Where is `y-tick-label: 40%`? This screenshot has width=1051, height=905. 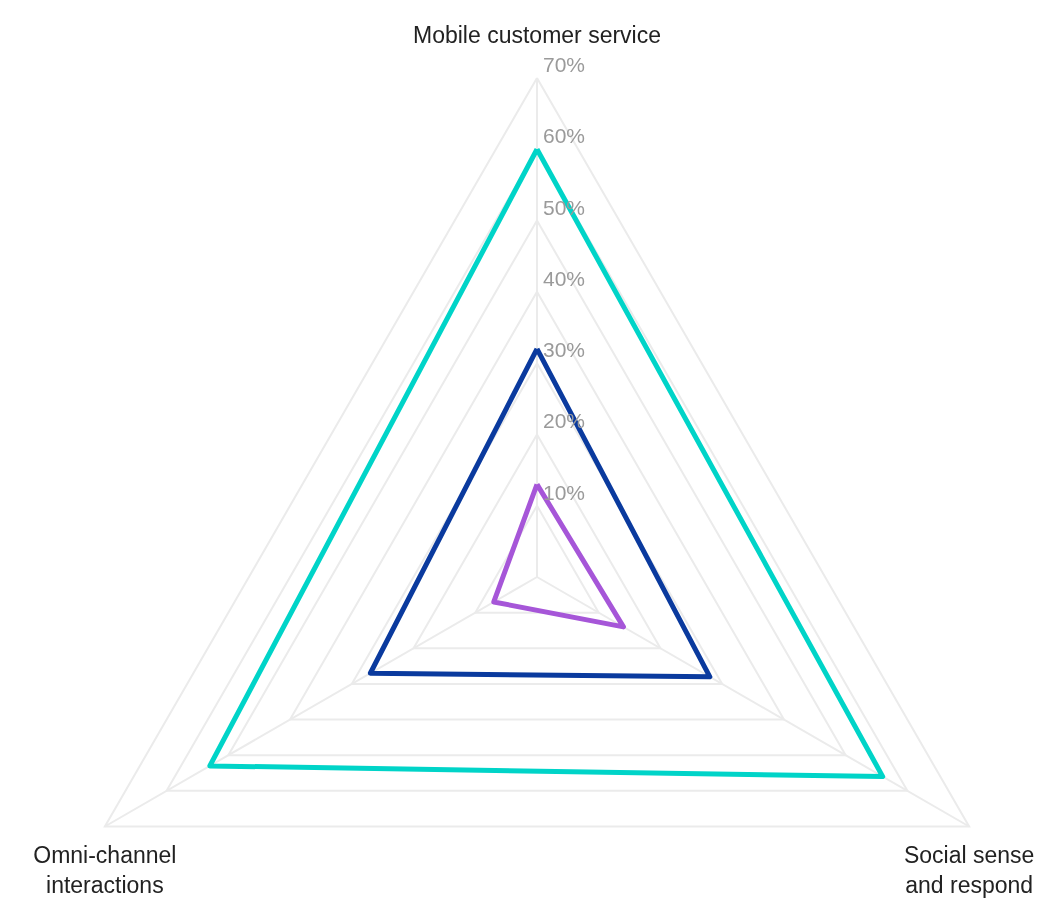 y-tick-label: 40% is located at coordinates (564, 278).